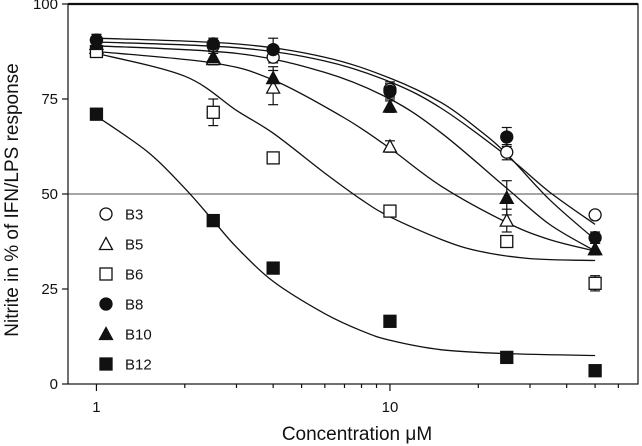  I want to click on y-tick-label: 25, so click(49, 289).